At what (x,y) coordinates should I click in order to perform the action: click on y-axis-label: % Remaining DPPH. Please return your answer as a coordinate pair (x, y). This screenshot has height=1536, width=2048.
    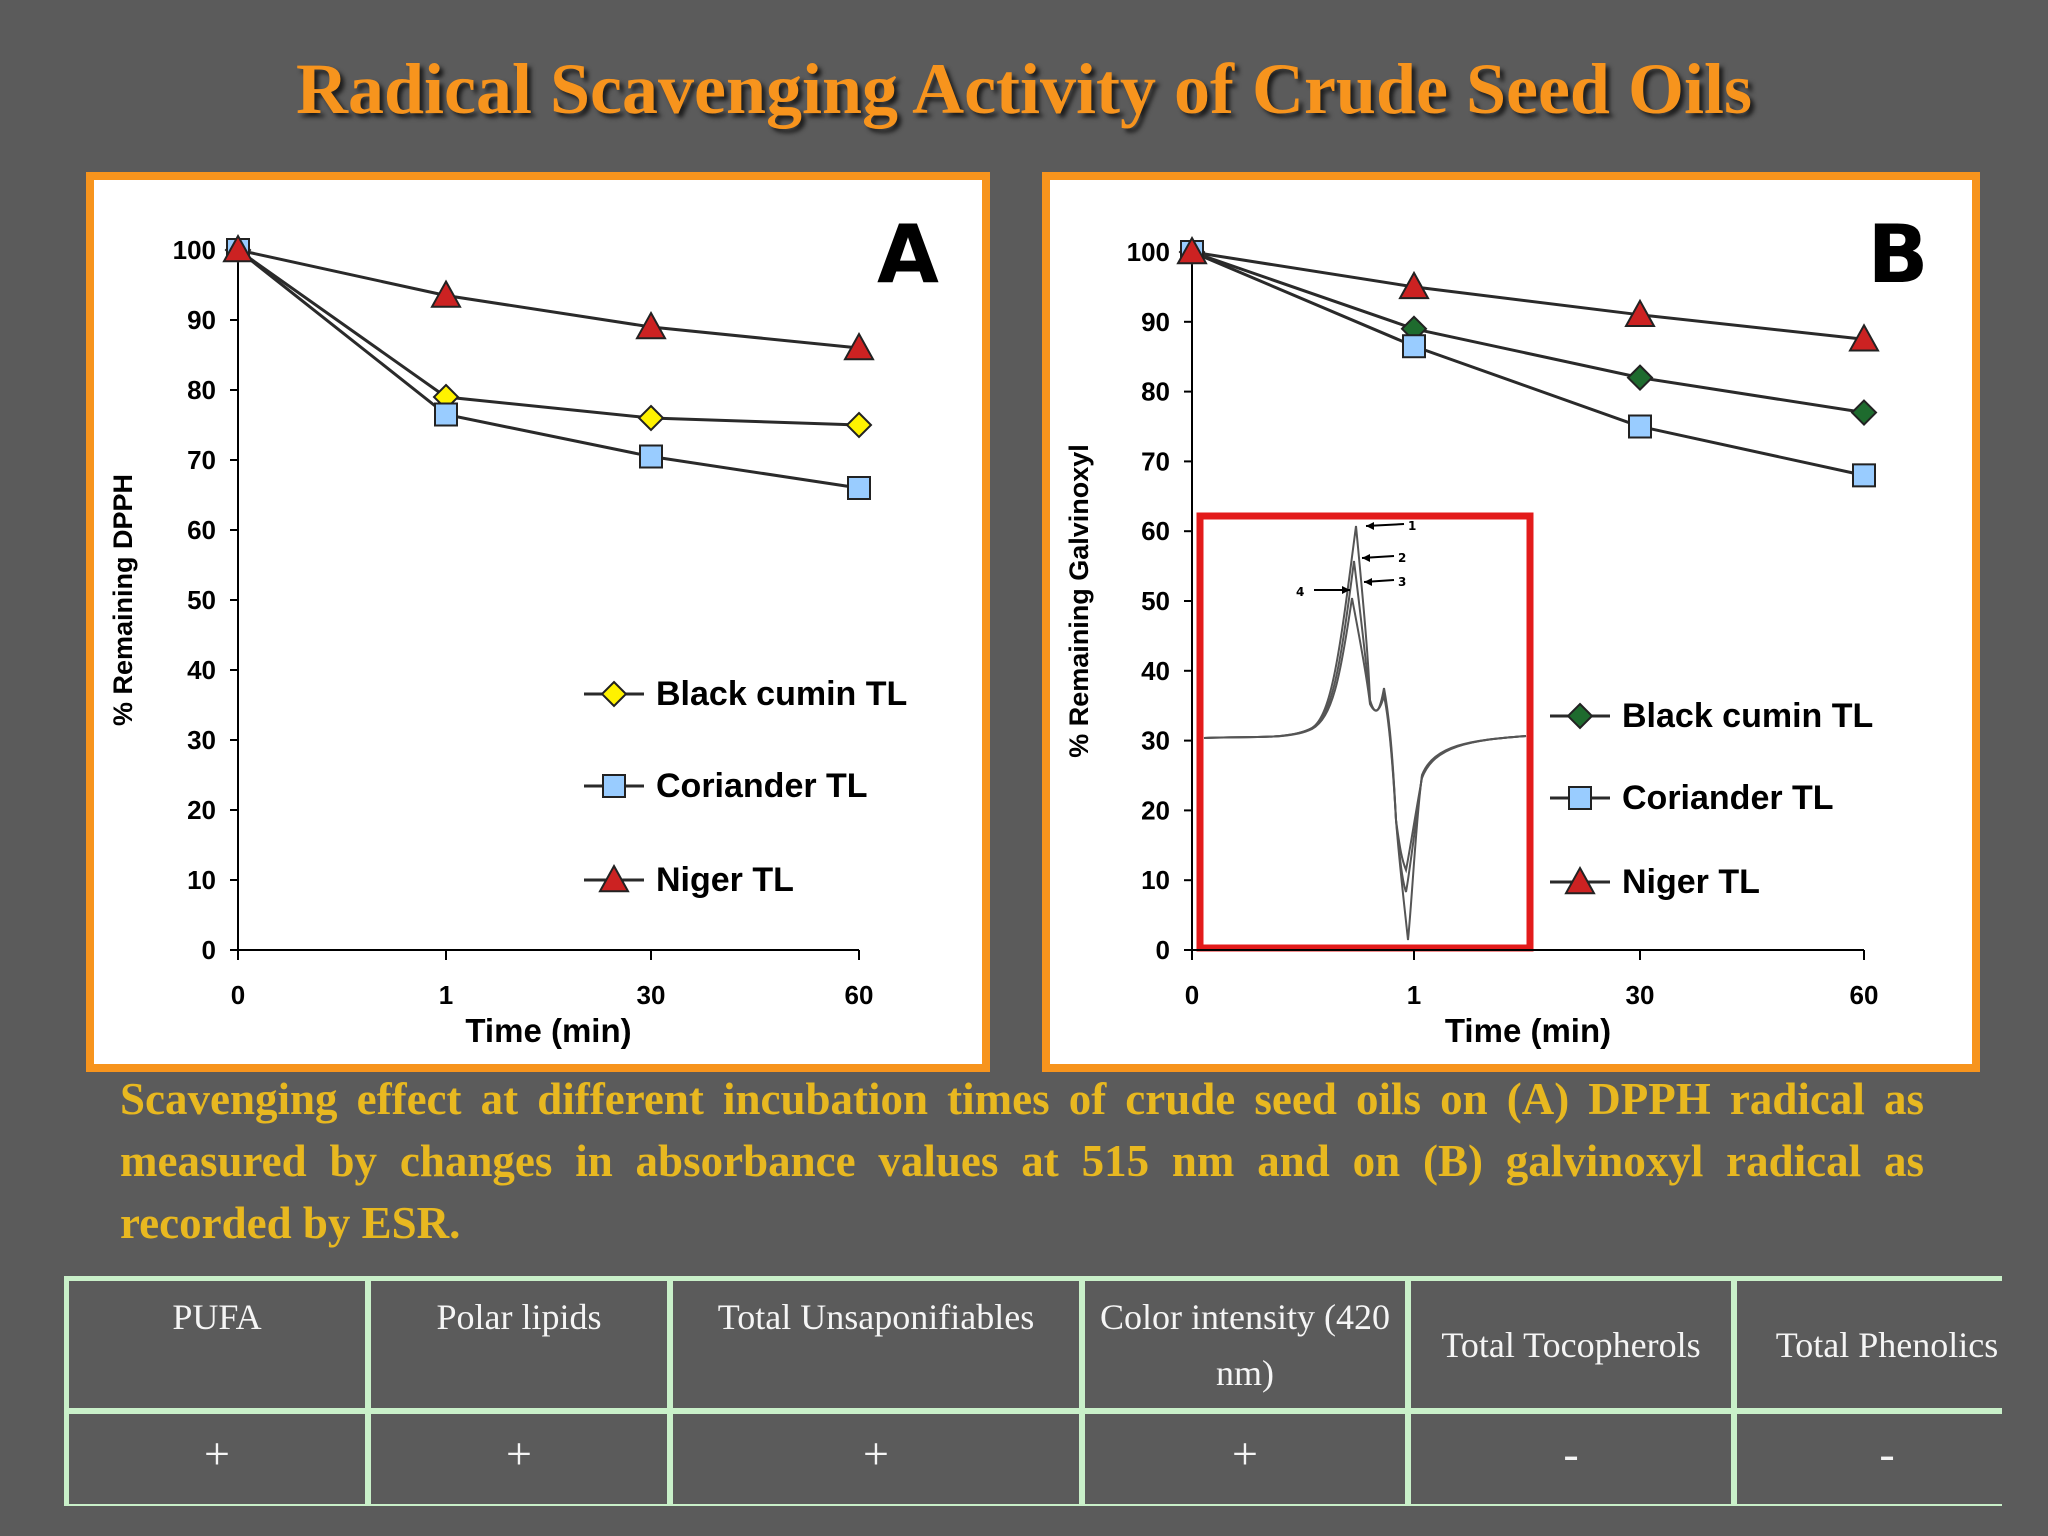
    Looking at the image, I should click on (123, 600).